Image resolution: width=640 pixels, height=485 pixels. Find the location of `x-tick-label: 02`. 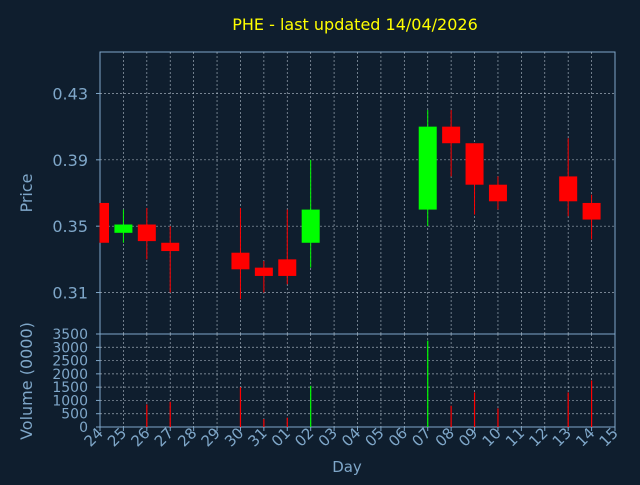

x-tick-label: 02 is located at coordinates (304, 437).